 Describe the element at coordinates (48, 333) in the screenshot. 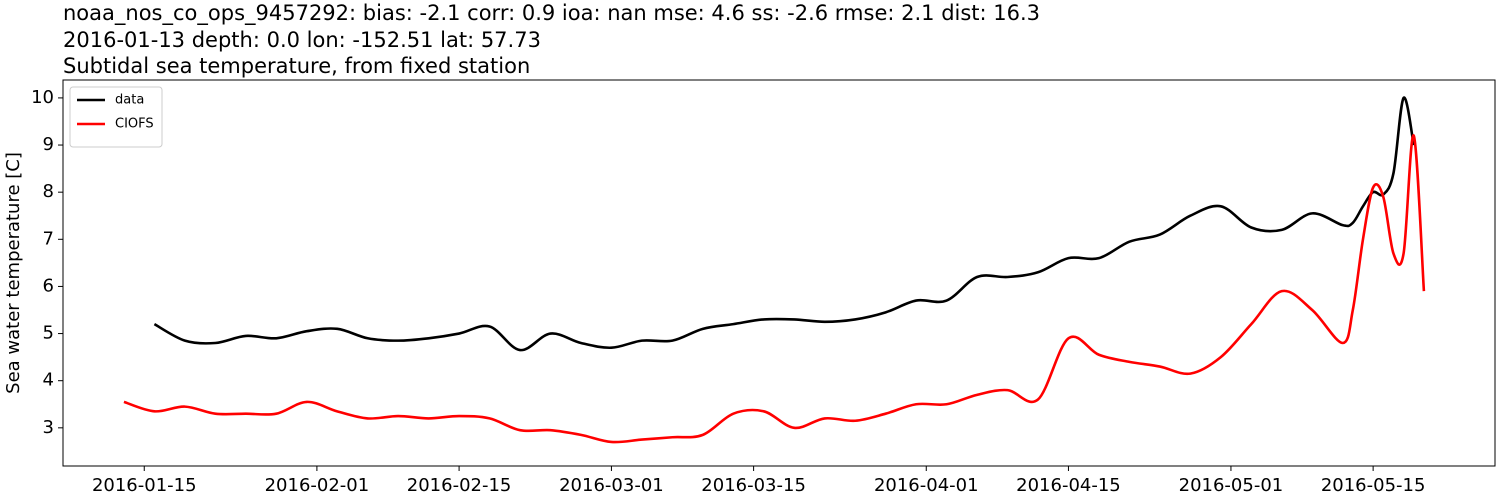

I see `y-tick-label: 5` at that location.